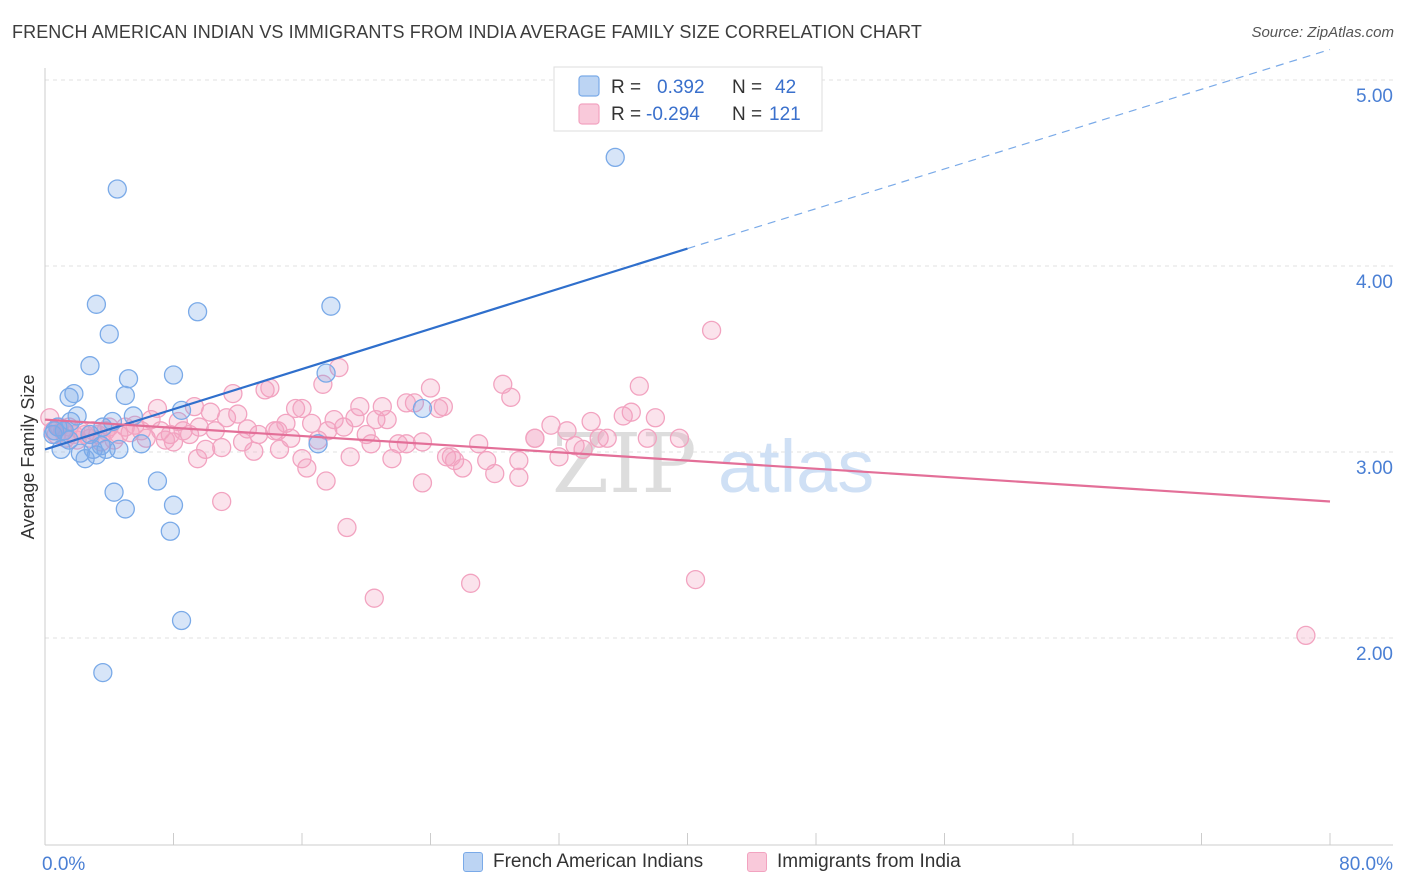 The width and height of the screenshot is (1406, 892). What do you see at coordinates (1374, 375) in the screenshot?
I see `y-tick-labels: 2.00 3.00 4.00 5.00` at bounding box center [1374, 375].